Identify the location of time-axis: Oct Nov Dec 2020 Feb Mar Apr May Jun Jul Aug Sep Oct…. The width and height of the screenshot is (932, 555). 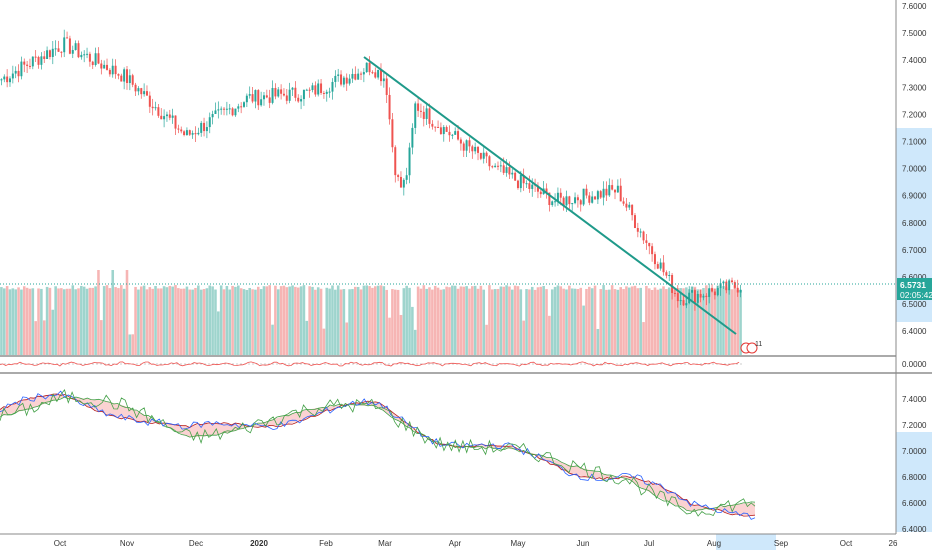
(476, 543).